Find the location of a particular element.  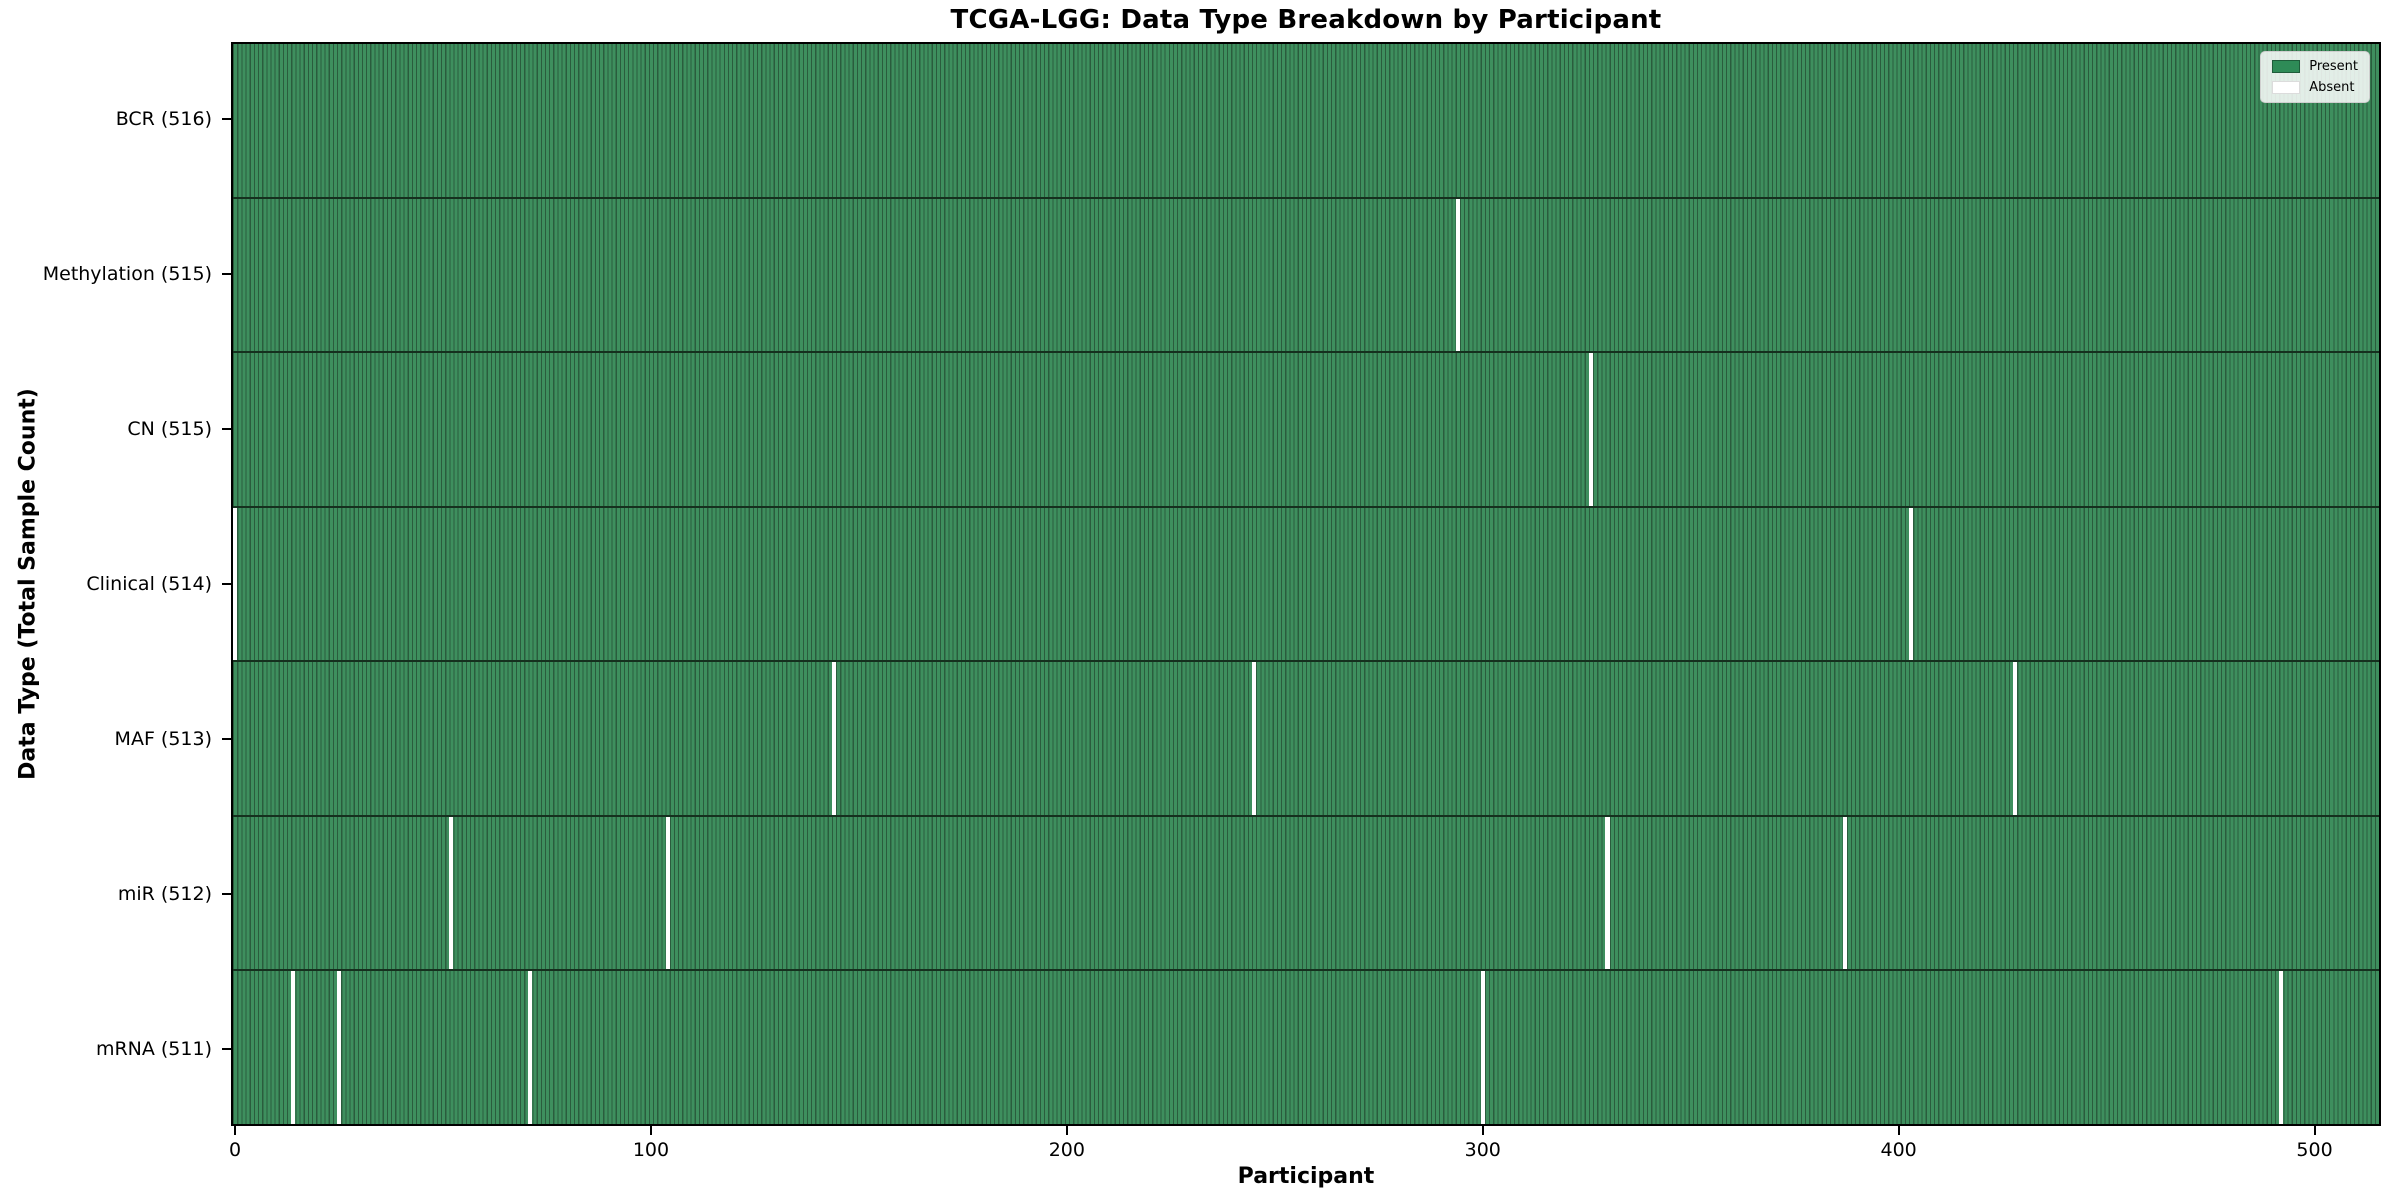

legend-entry-present: Present is located at coordinates (2315, 66).